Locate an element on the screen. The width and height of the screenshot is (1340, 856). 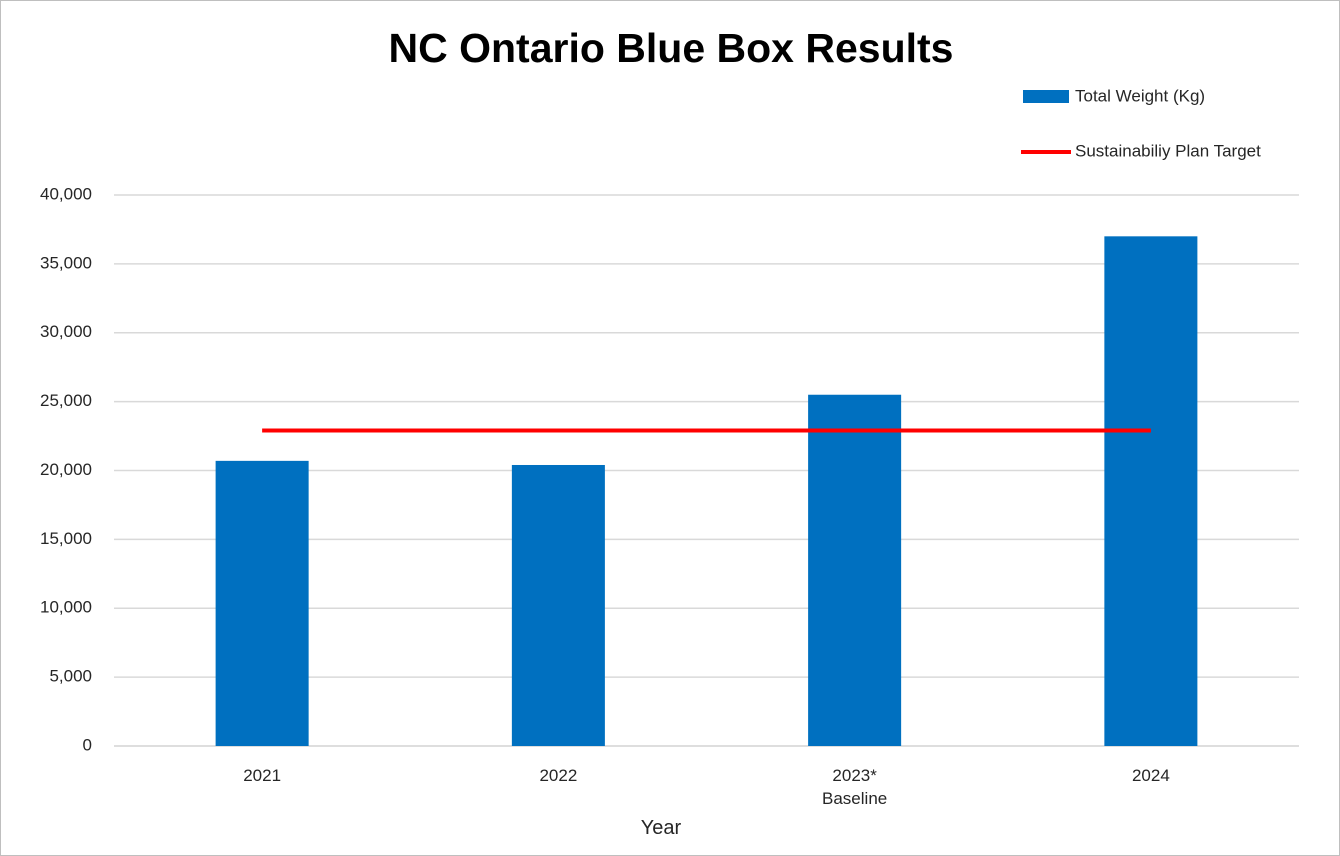
x-tick-label: 2023* Baseline is located at coordinates (855, 787).